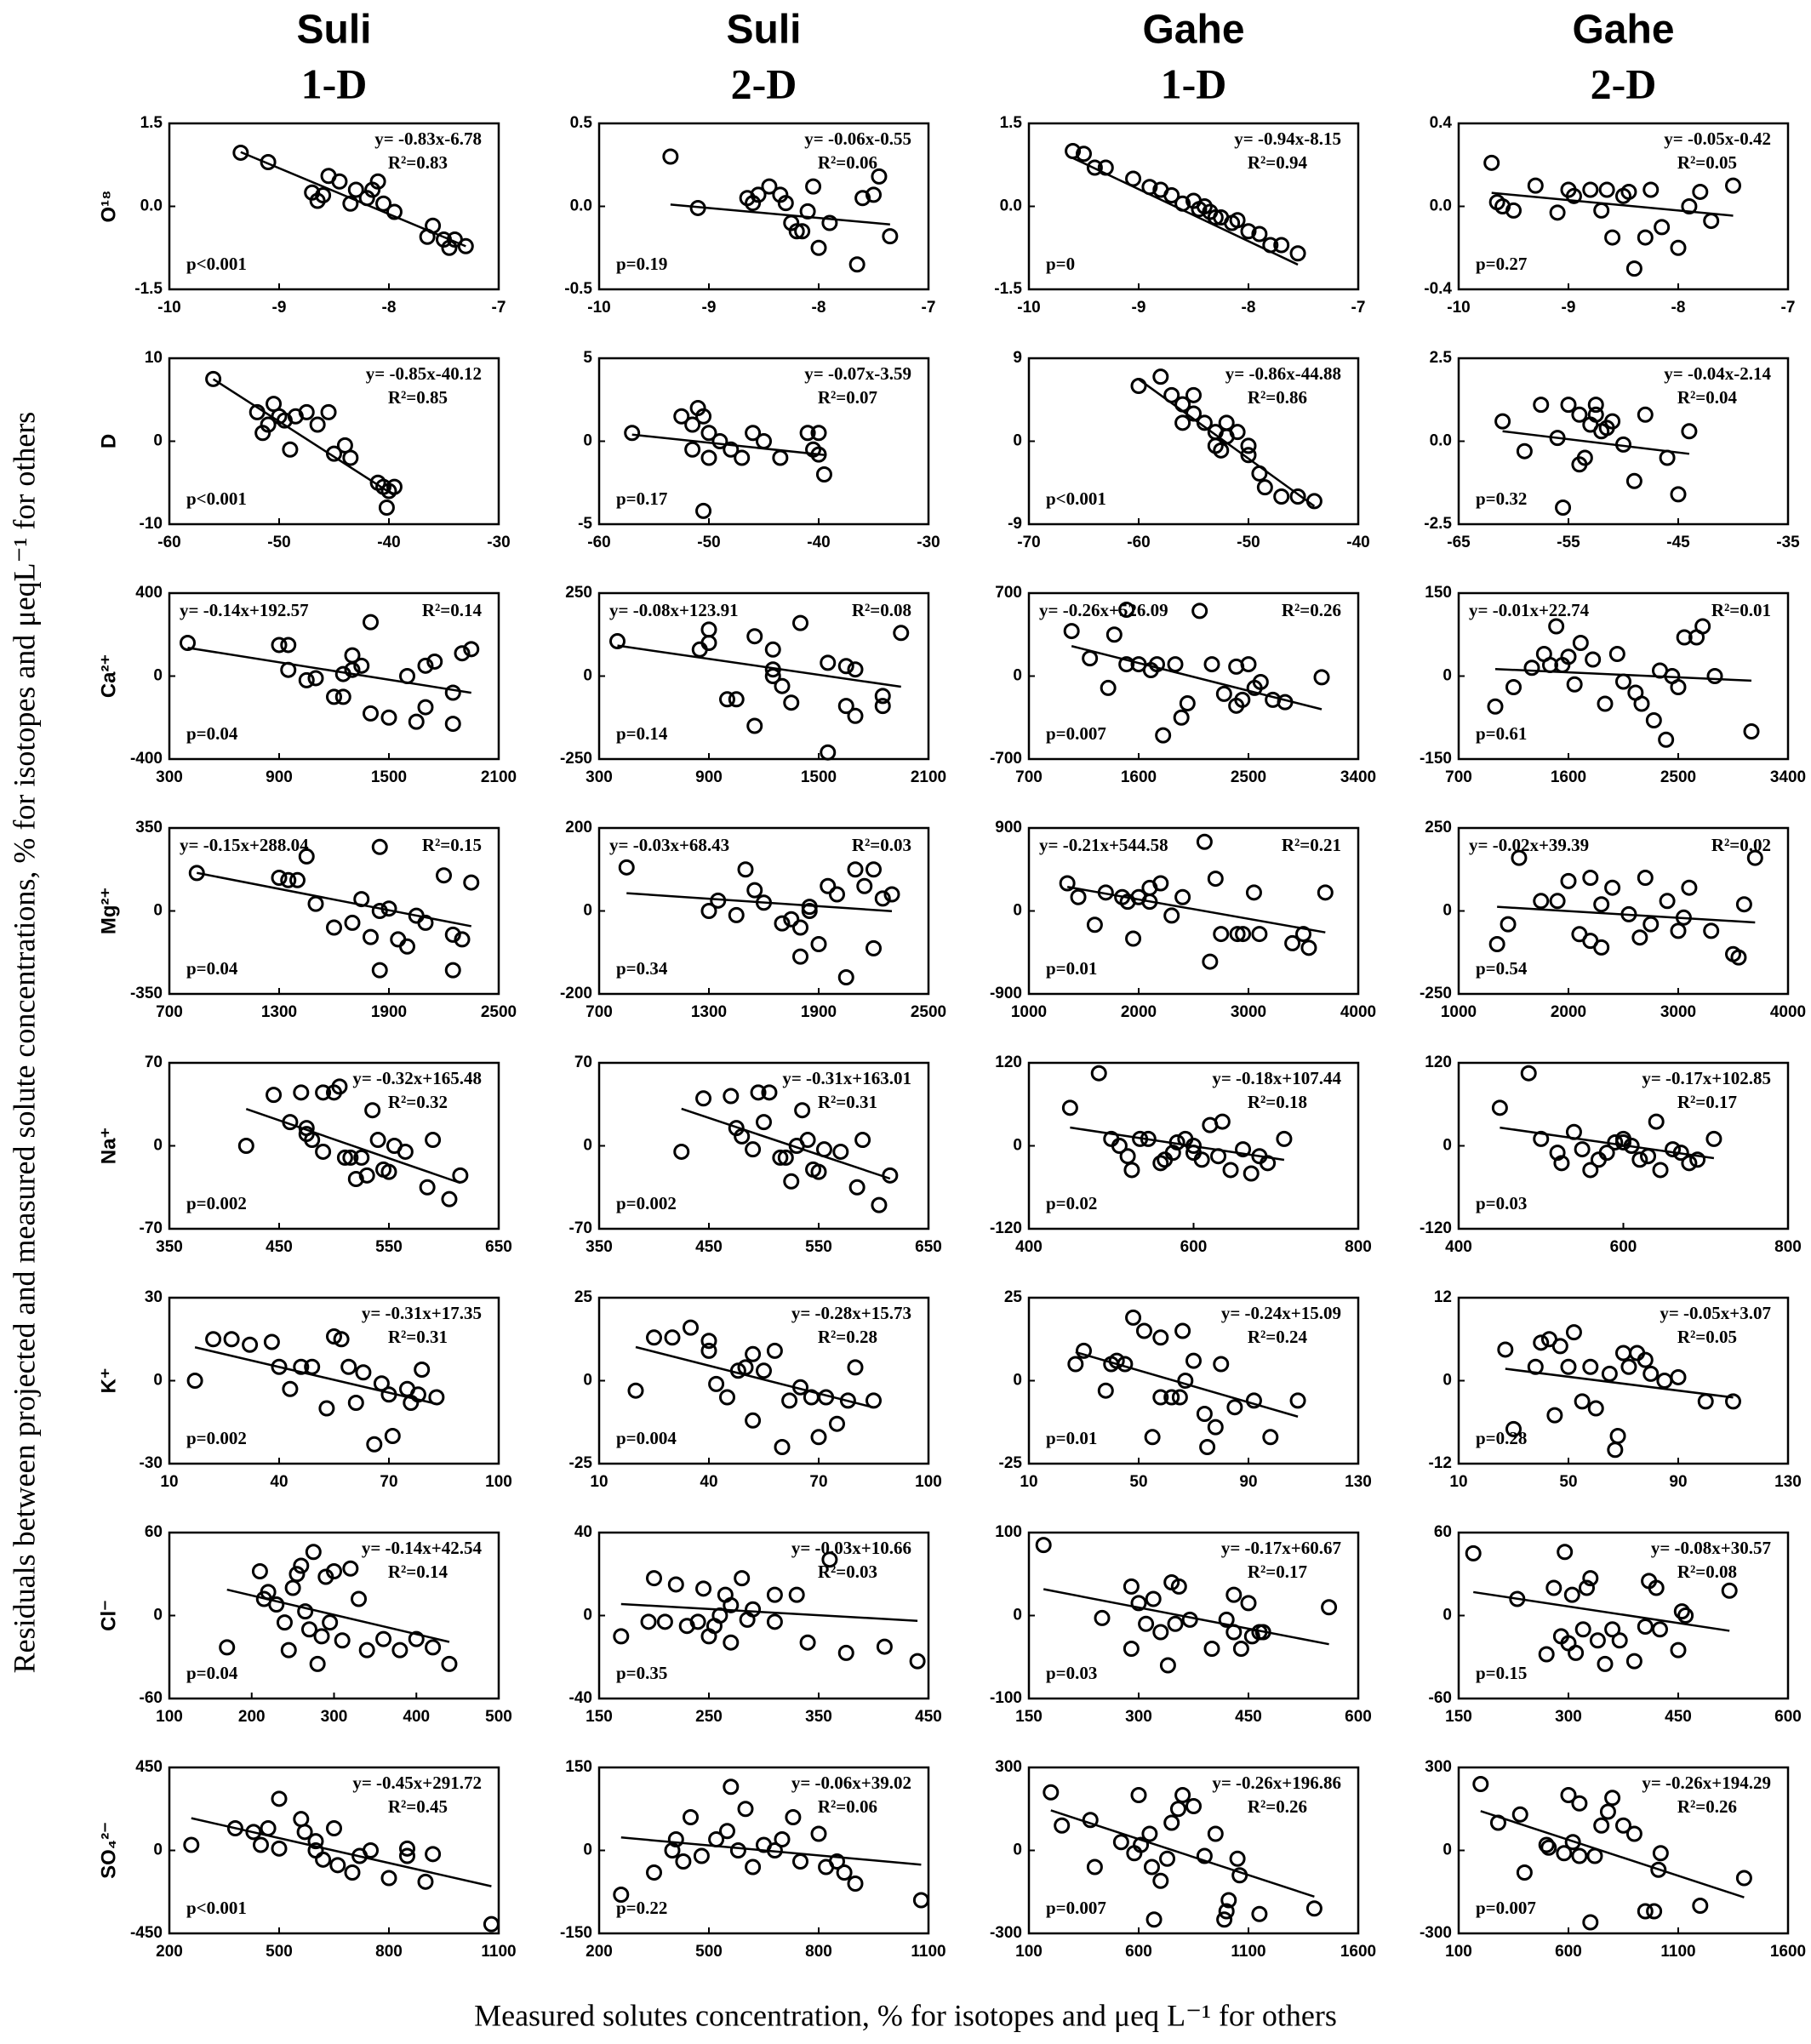 The width and height of the screenshot is (1811, 2044). What do you see at coordinates (848, 1337) in the screenshot?
I see `r-squared: R²=0.28` at bounding box center [848, 1337].